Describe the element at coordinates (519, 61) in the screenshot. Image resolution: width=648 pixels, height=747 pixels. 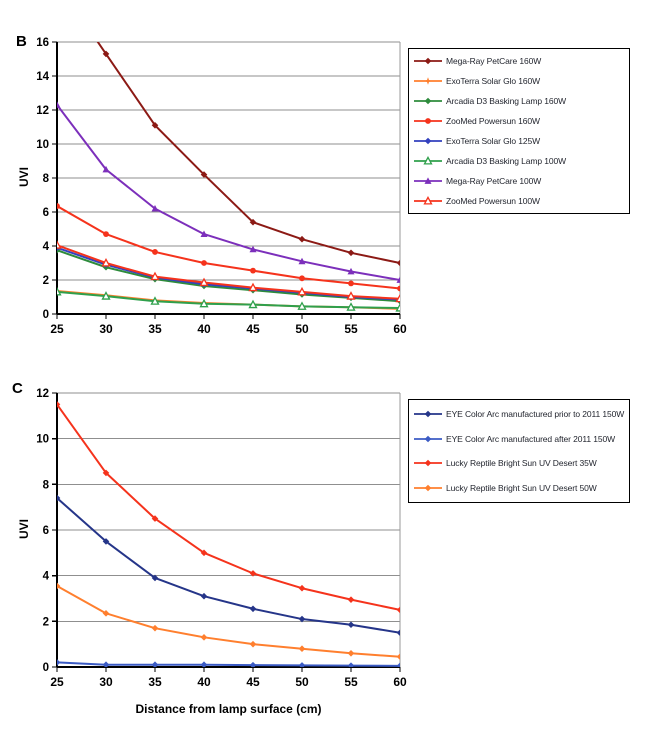
I see `legend-item: Mega-Ray PetCare 160W` at that location.